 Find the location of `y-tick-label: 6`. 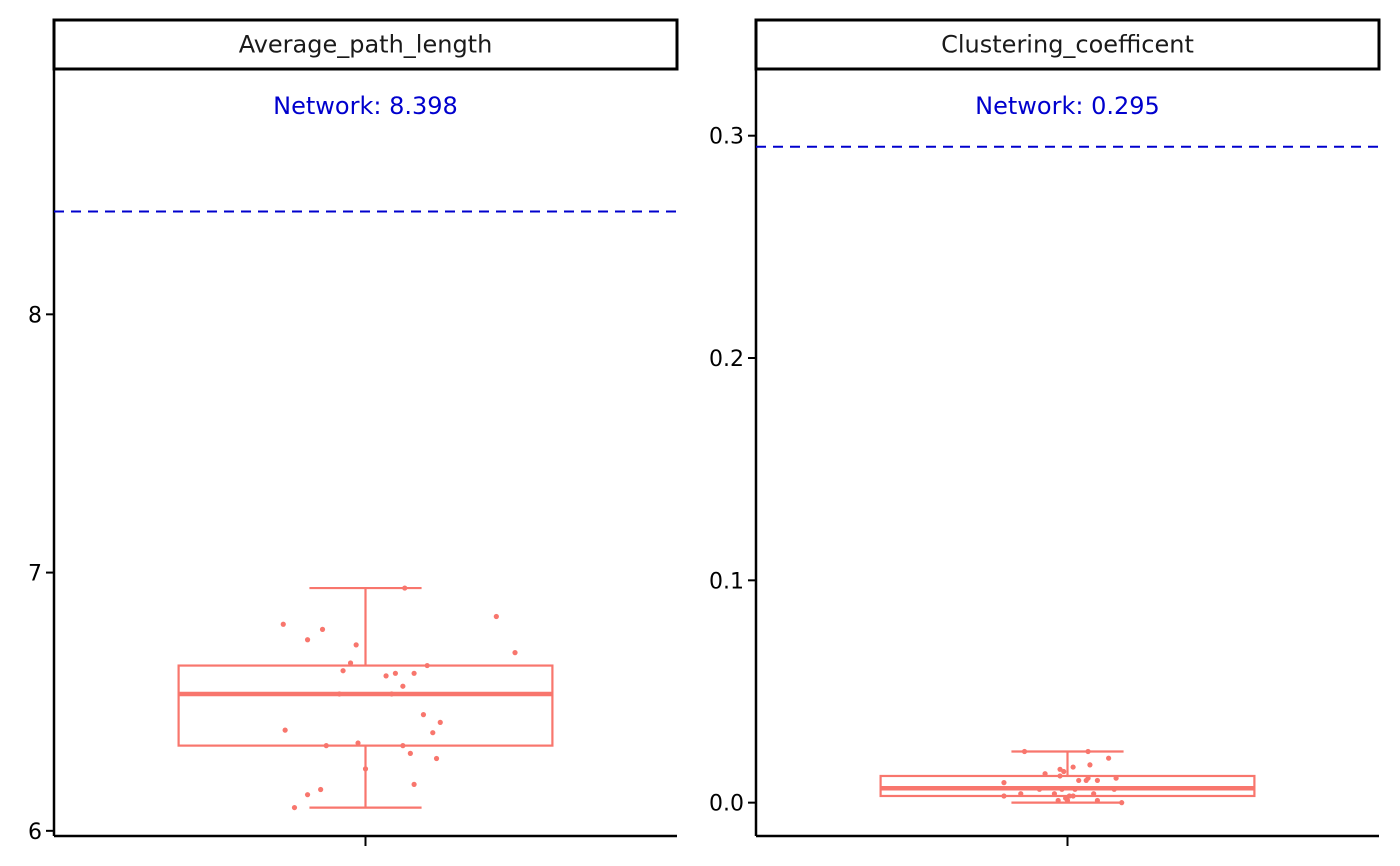

y-tick-label: 6 is located at coordinates (35, 832).